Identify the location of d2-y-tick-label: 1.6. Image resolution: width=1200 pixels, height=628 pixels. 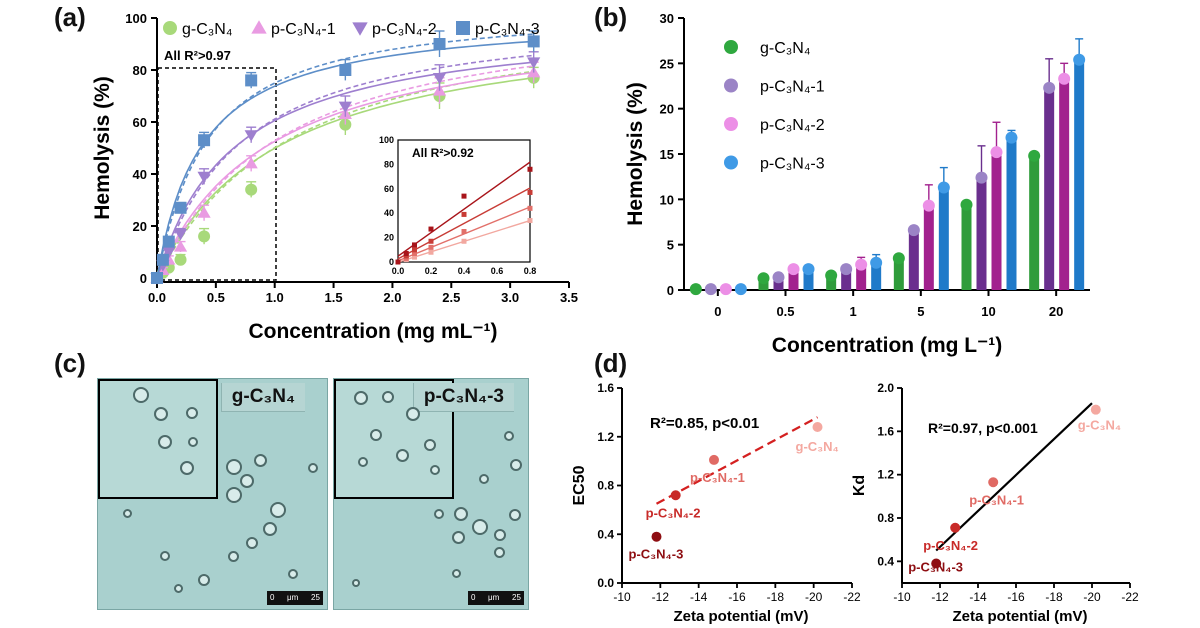
(885, 431).